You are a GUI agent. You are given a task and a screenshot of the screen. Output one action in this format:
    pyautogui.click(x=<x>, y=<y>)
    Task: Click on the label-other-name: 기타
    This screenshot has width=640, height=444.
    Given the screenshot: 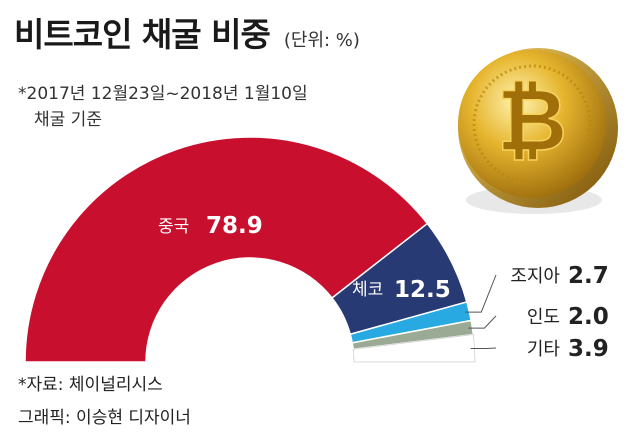 What is the action you would take?
    pyautogui.click(x=544, y=349)
    